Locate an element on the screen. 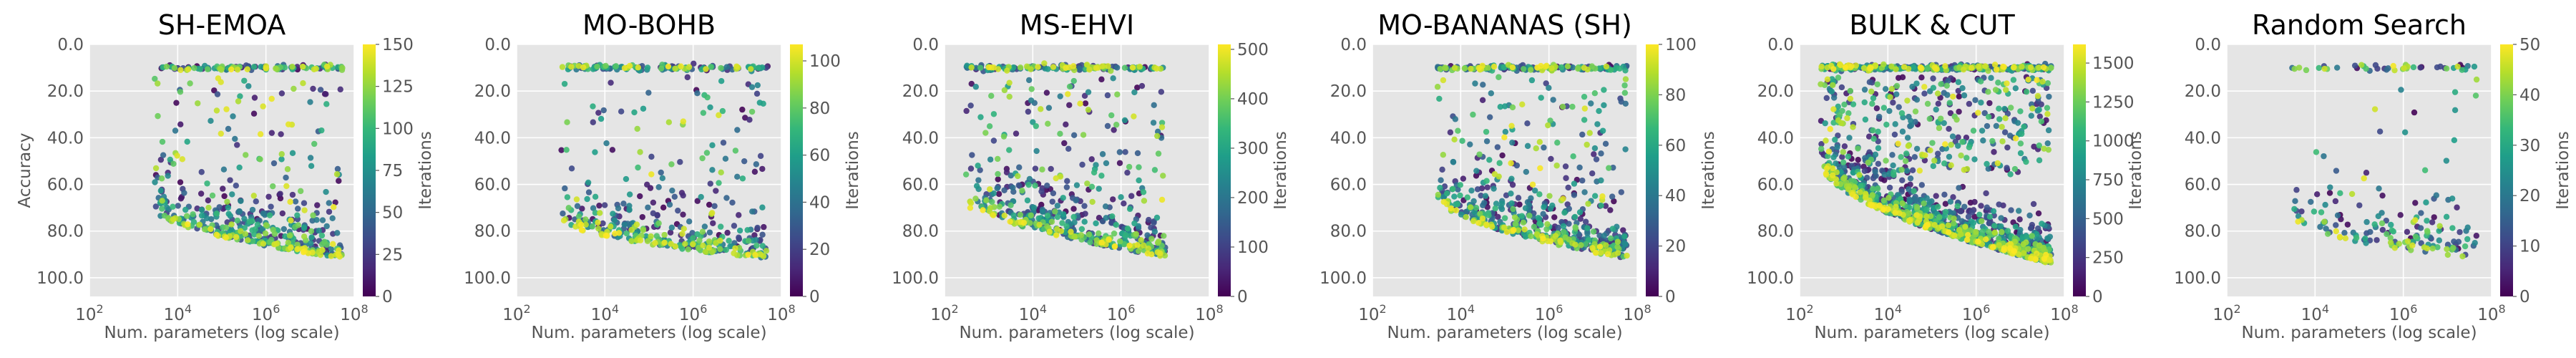 This screenshot has width=2576, height=358. x-tick-label: 10² is located at coordinates (1372, 313).